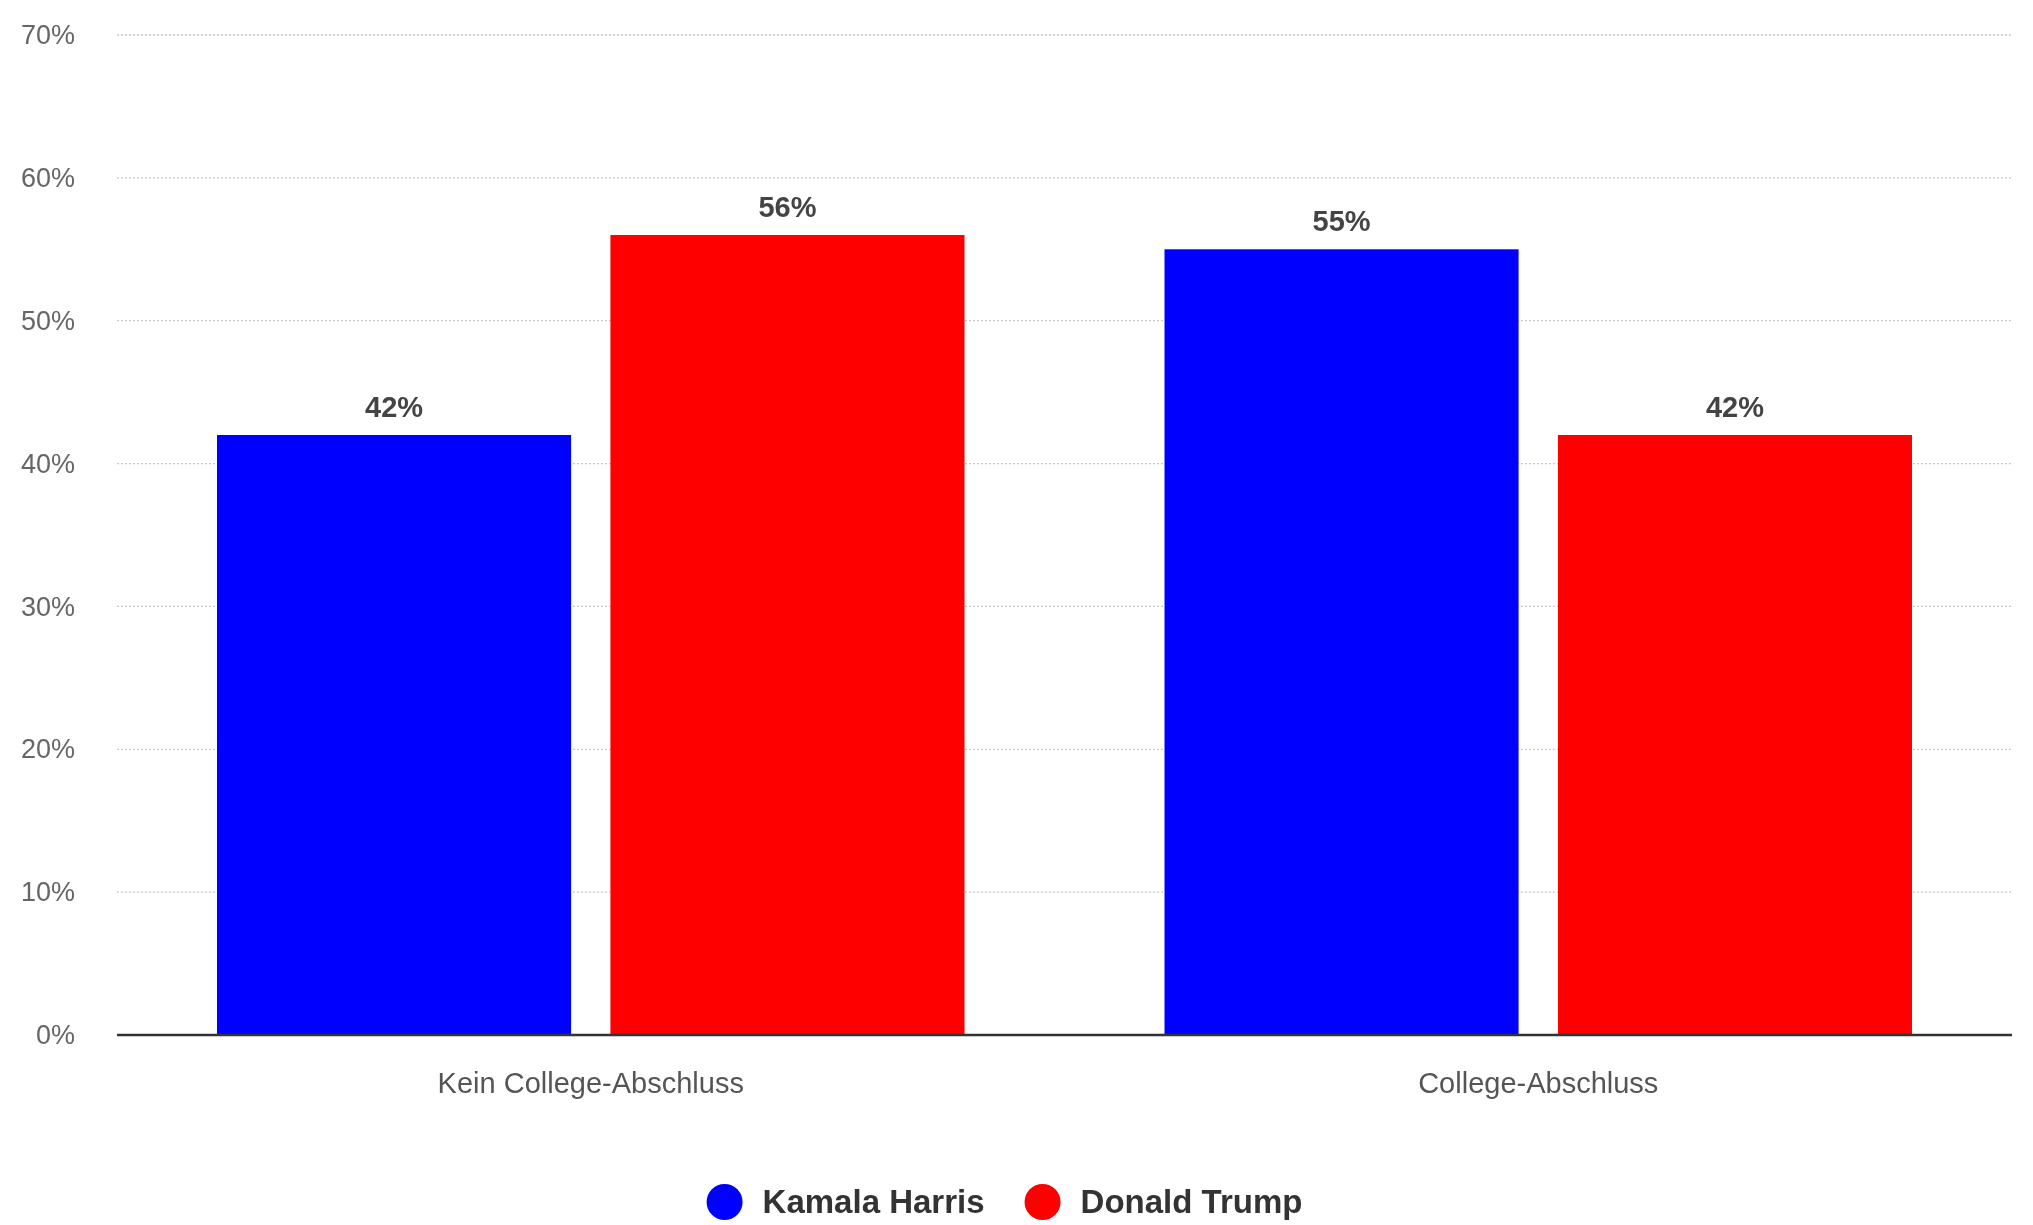 The width and height of the screenshot is (2033, 1225). Describe the element at coordinates (1538, 1082) in the screenshot. I see `x-tick-label: College-Abschluss` at that location.